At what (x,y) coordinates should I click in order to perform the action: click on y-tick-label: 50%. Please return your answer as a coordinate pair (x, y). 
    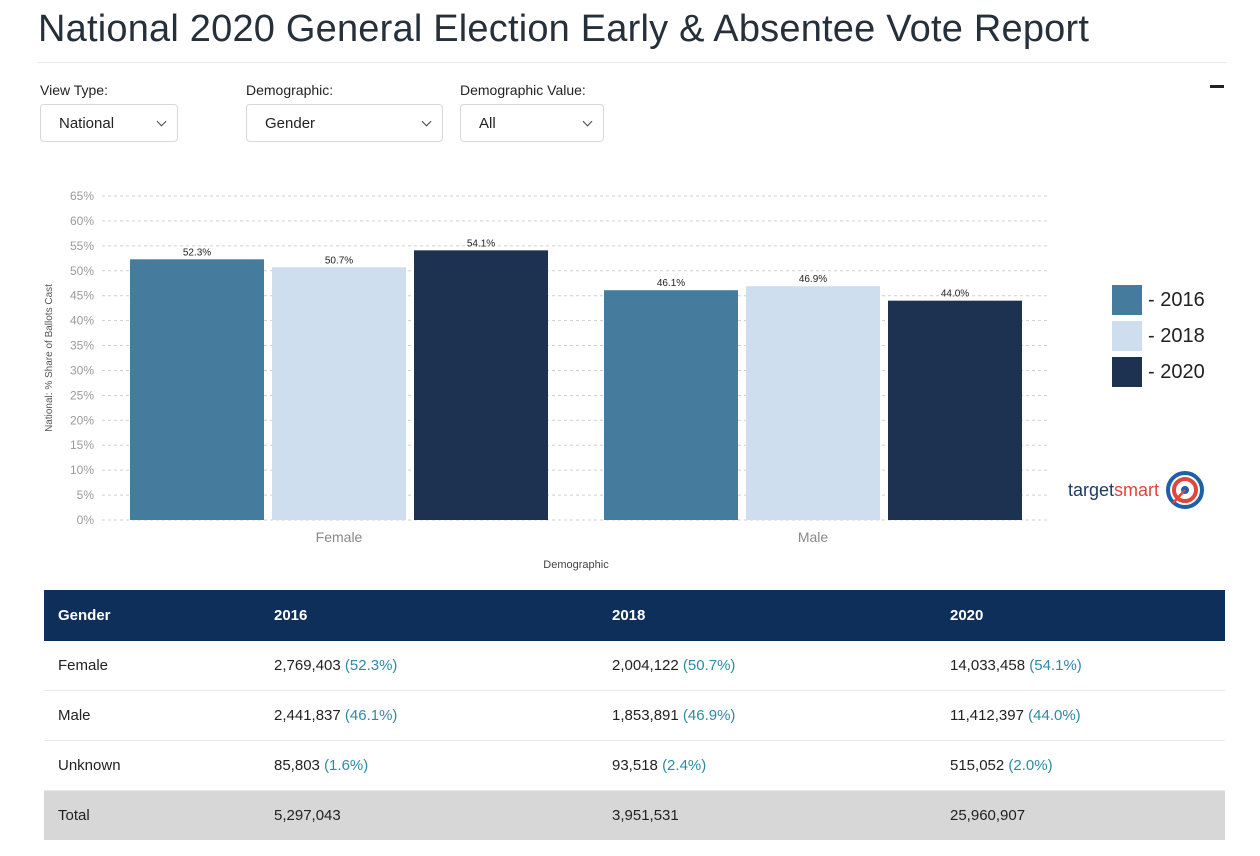
    Looking at the image, I should click on (82, 271).